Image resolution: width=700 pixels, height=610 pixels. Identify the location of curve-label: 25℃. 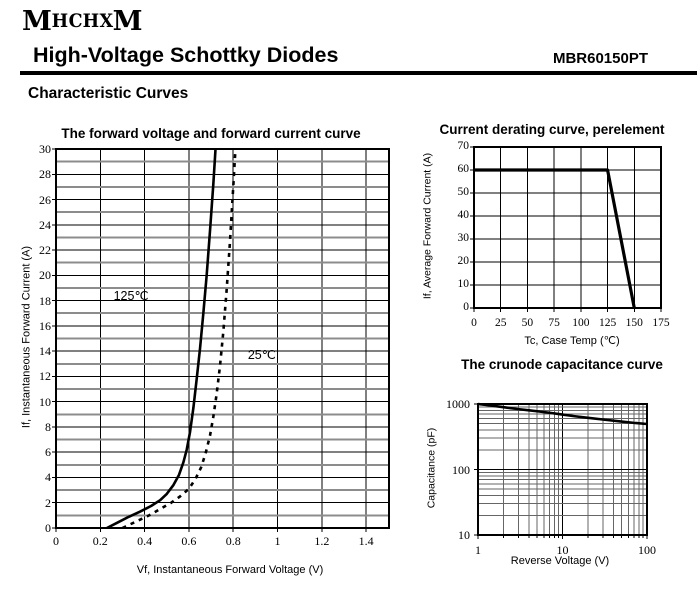
(261, 354).